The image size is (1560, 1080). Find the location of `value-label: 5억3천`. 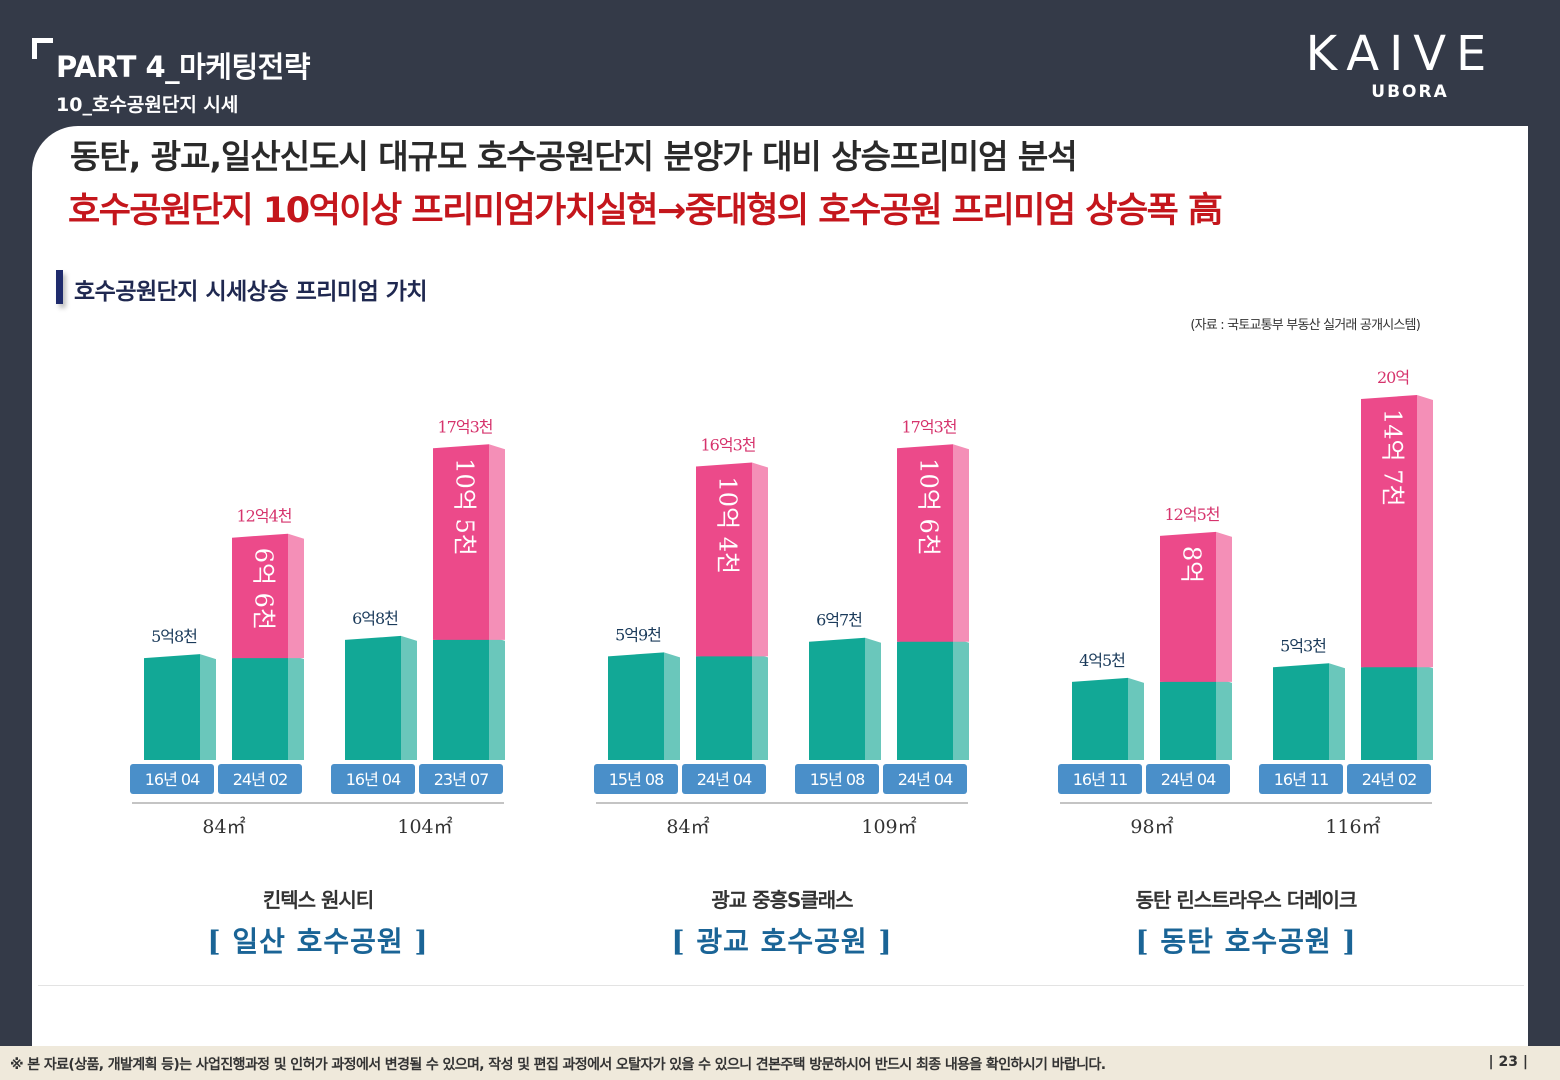

value-label: 5억3천 is located at coordinates (1303, 645).